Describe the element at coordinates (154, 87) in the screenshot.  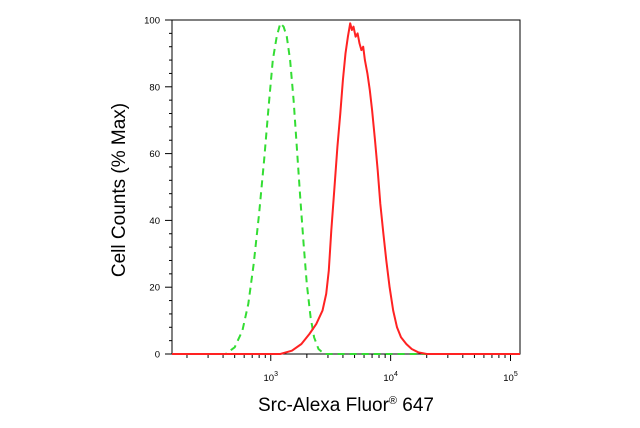
I see `y-tick-label: 80` at that location.